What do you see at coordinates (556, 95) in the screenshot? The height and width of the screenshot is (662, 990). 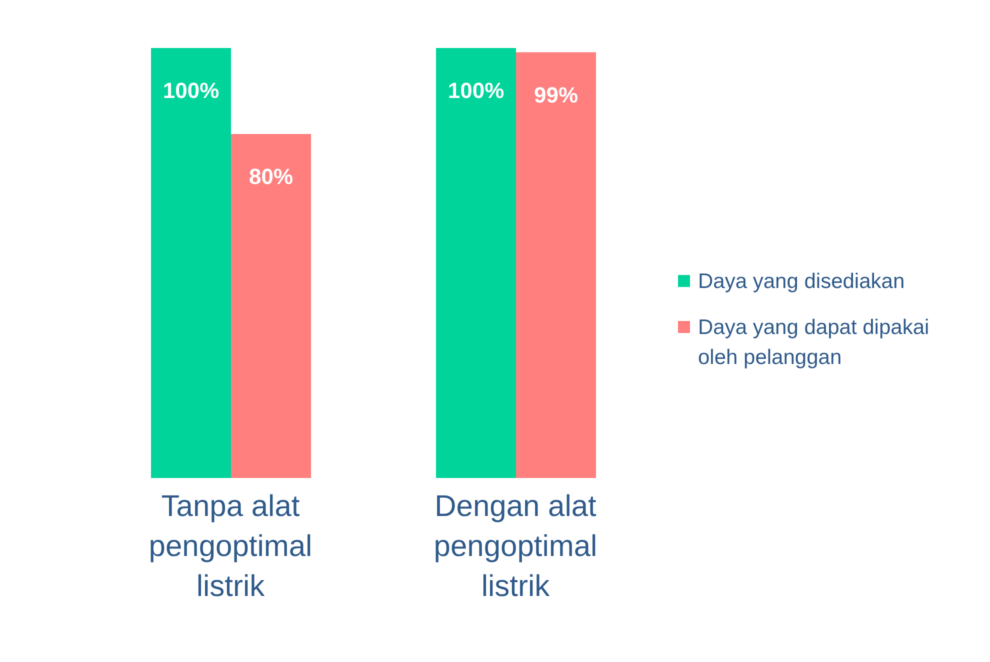 I see `data-label: 99%` at bounding box center [556, 95].